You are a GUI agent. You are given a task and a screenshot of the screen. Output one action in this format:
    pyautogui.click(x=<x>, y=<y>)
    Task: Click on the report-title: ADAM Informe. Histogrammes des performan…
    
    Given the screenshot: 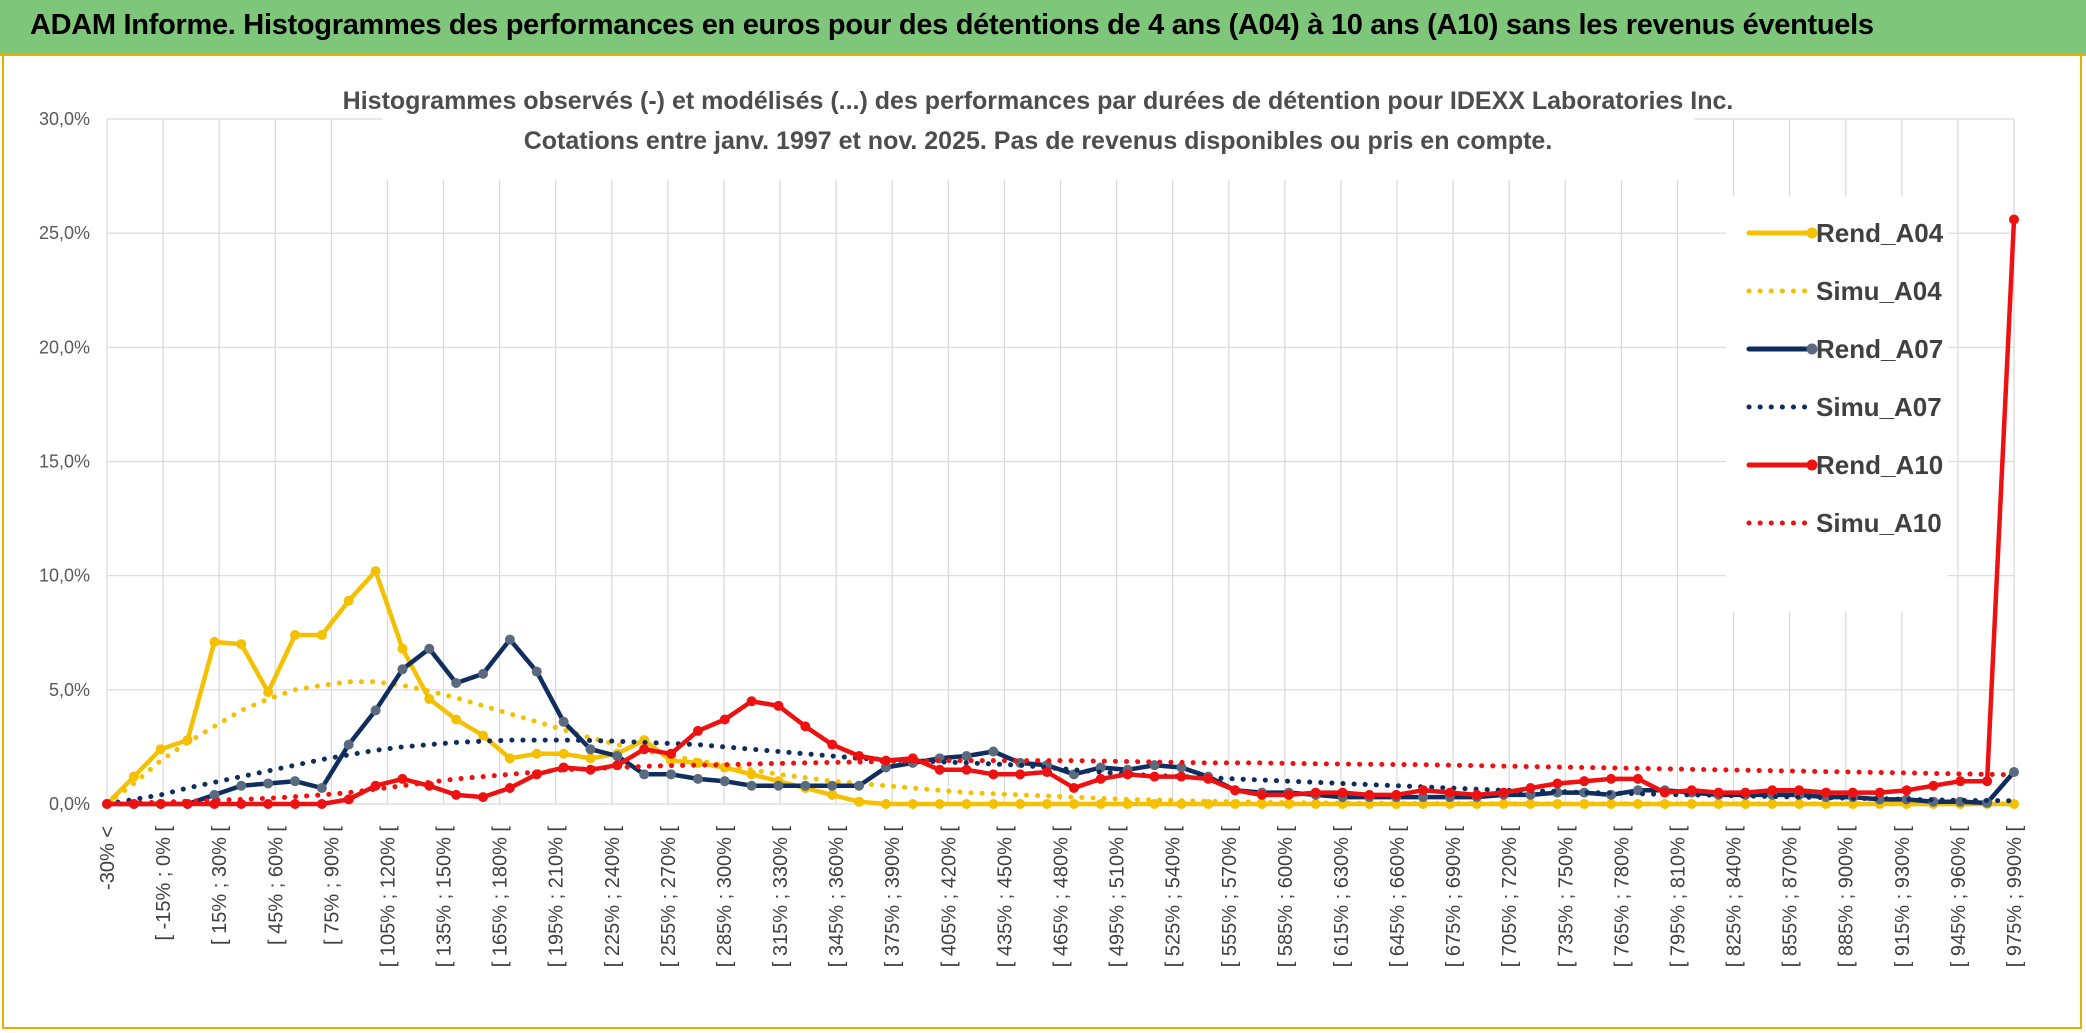 What is the action you would take?
    pyautogui.click(x=952, y=25)
    